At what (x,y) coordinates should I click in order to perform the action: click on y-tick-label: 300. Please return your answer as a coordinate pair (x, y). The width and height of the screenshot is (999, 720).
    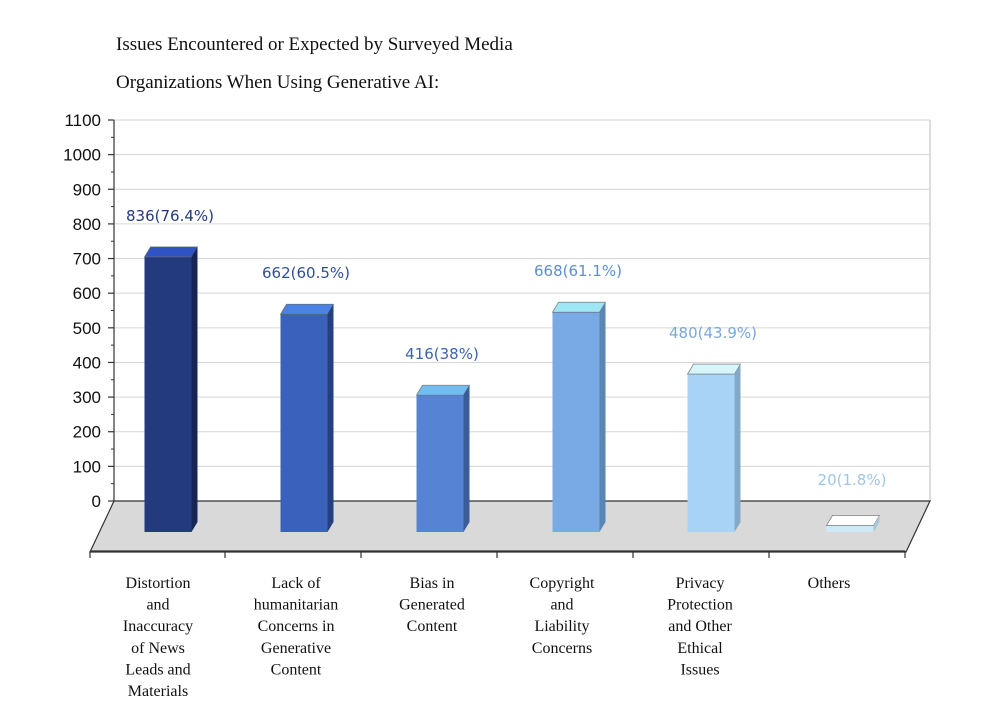
    Looking at the image, I should click on (87, 397).